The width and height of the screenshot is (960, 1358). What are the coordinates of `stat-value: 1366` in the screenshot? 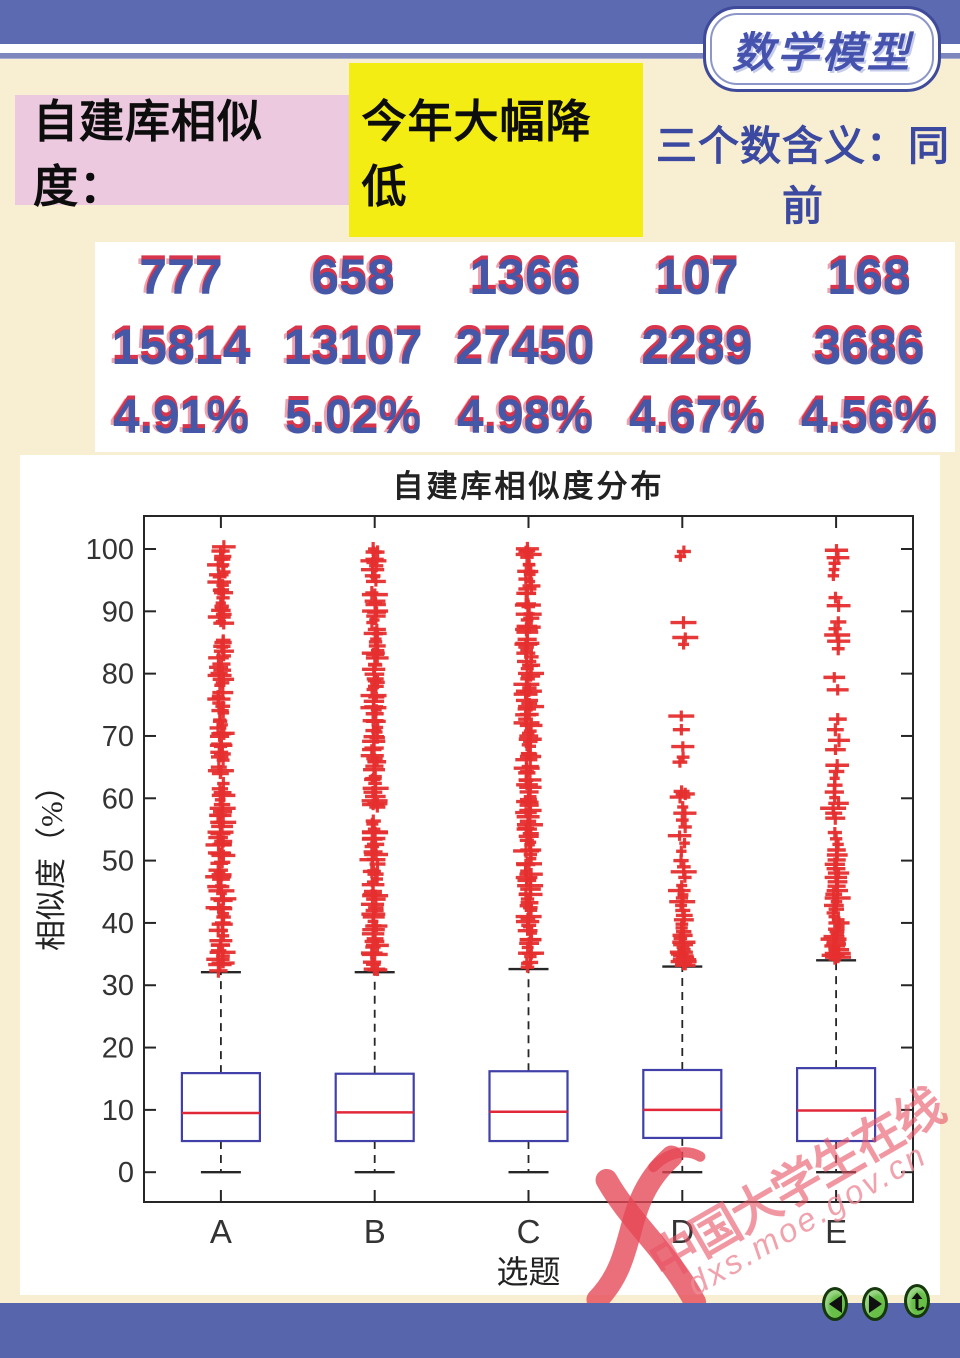 It's located at (525, 277).